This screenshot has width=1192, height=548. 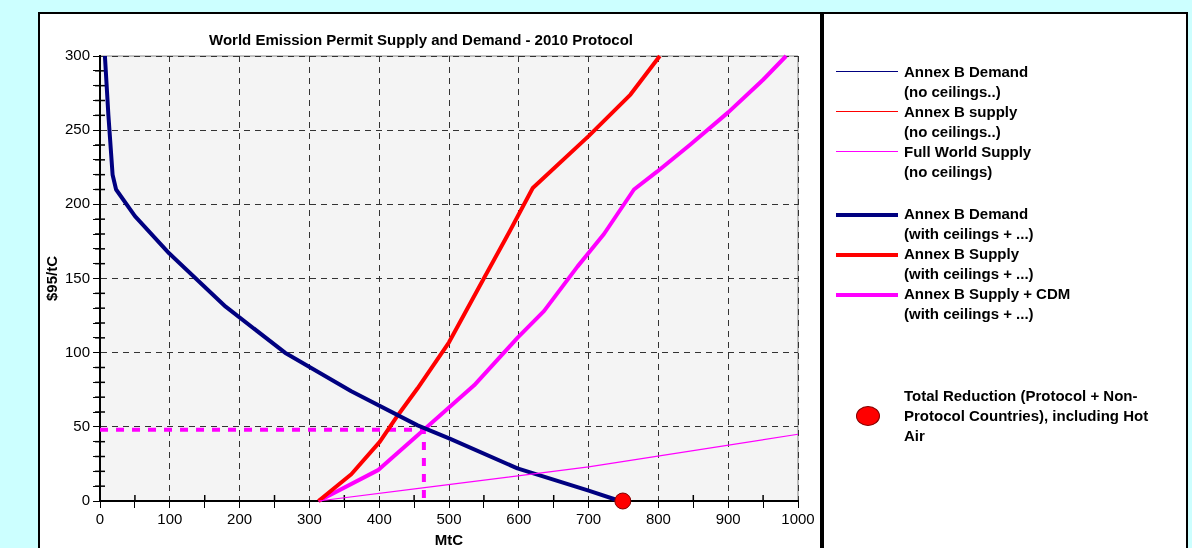 I want to click on y-tick-label: 250, so click(x=78, y=129).